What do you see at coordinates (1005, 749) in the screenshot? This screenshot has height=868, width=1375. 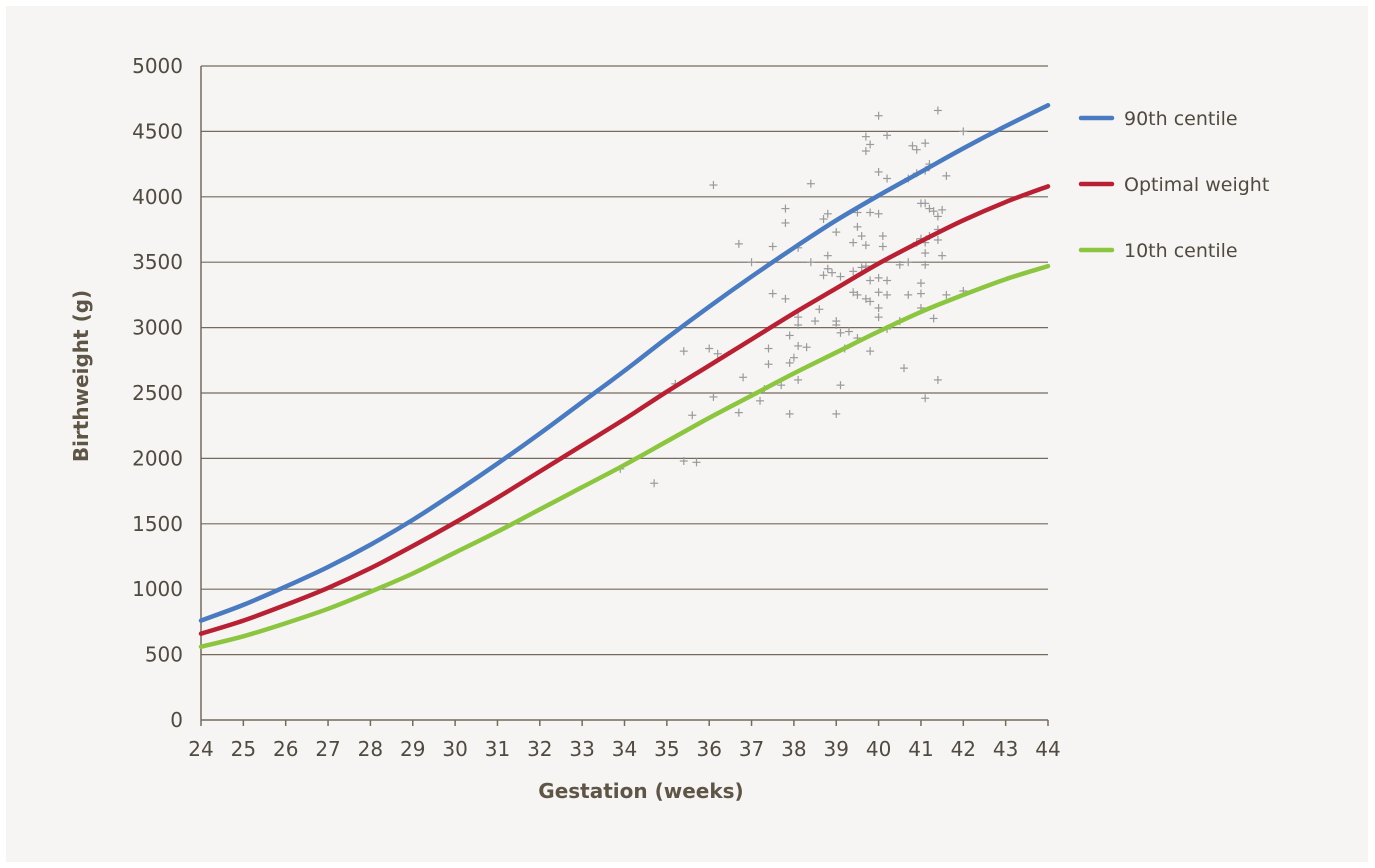 I see `x-tick-label: 43` at bounding box center [1005, 749].